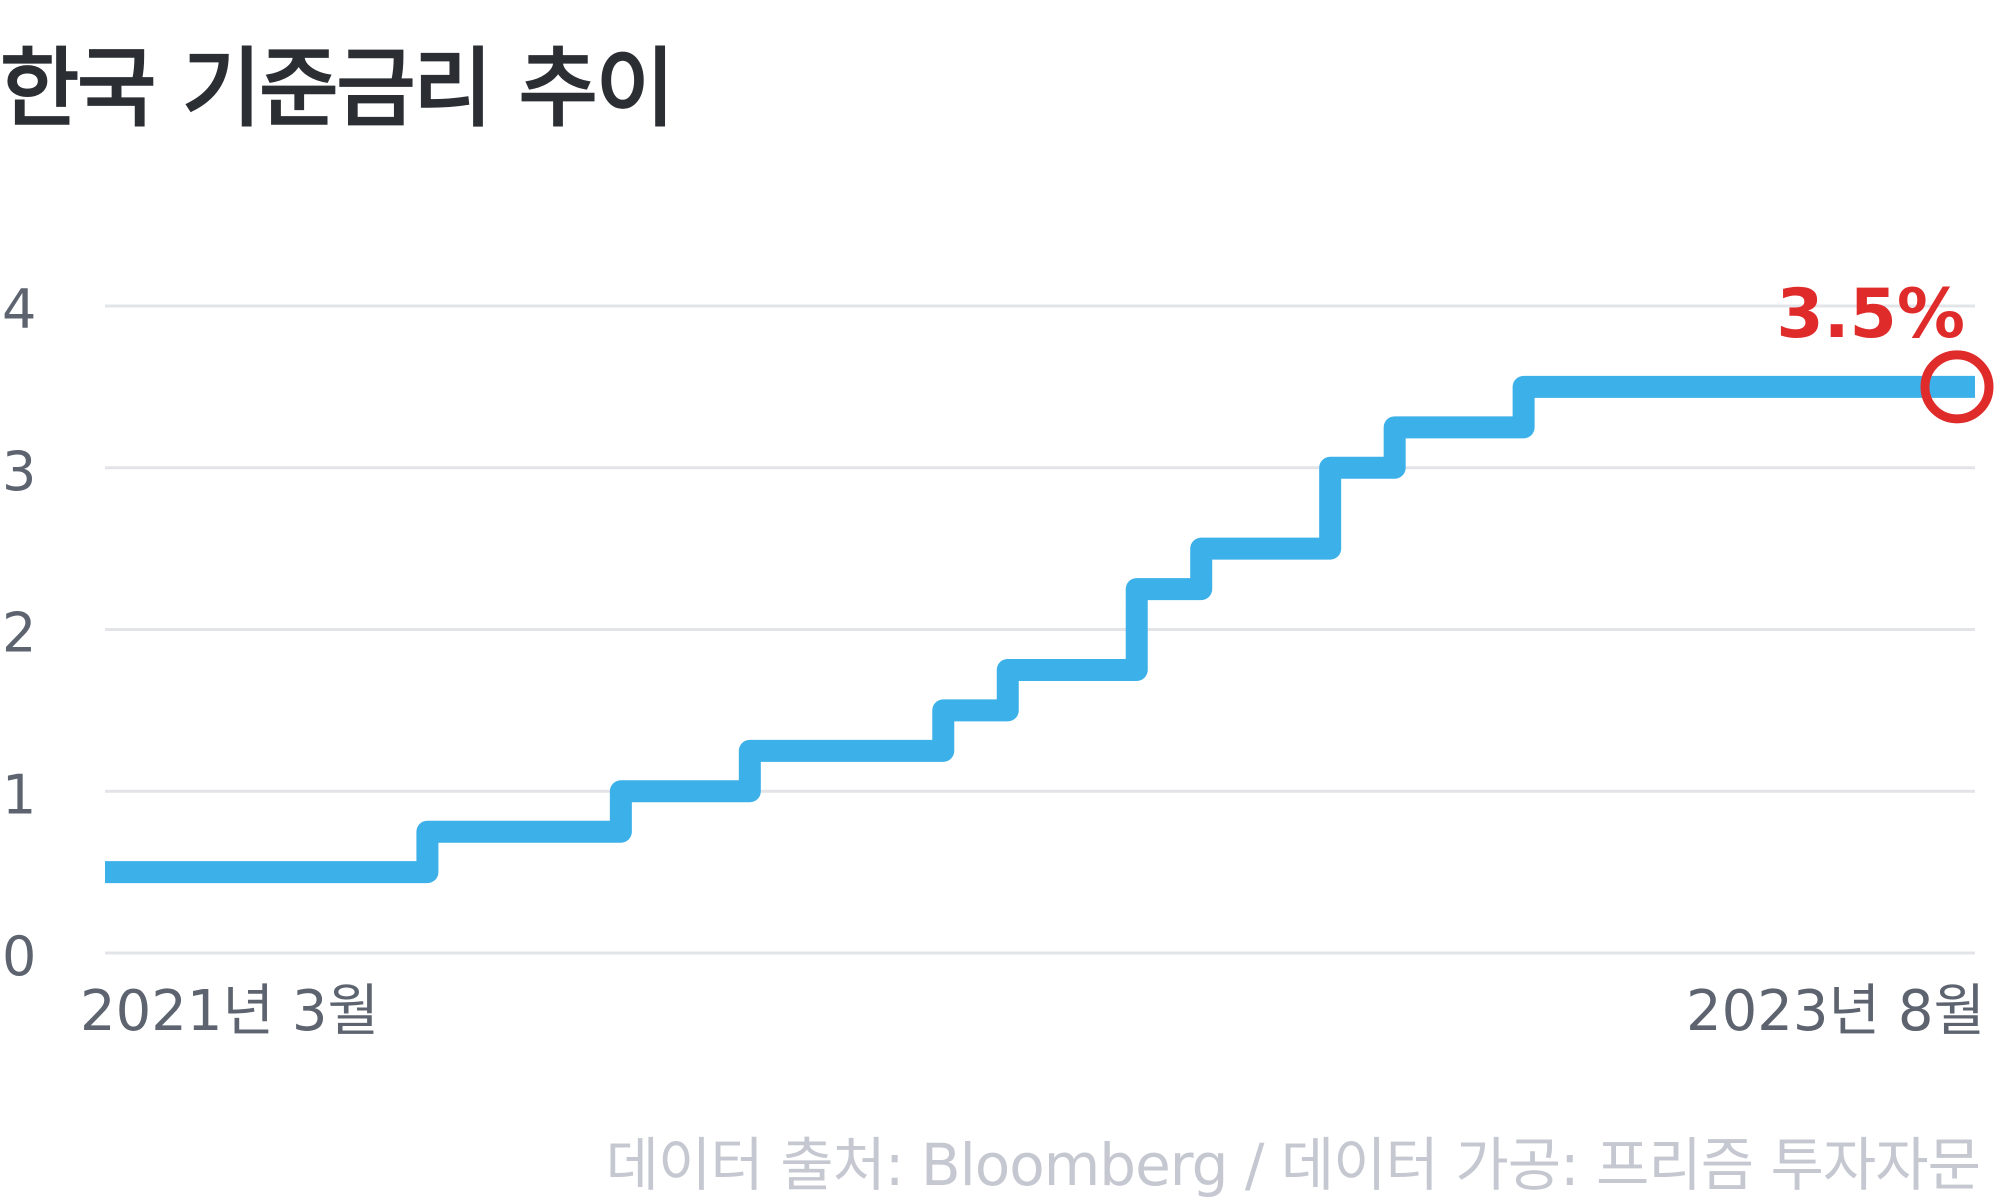 This screenshot has height=1202, width=2000. What do you see at coordinates (1293, 1165) in the screenshot?
I see `source-note: 데이터 출처: Bloomberg / 데이터 가공: 프리즘 투자자문` at bounding box center [1293, 1165].